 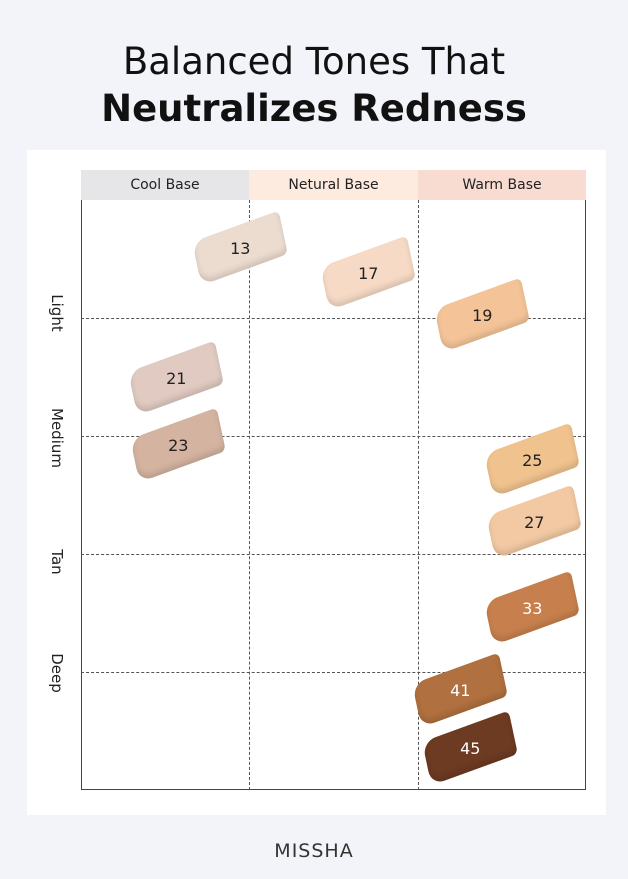 I want to click on shade-label: 17, so click(x=368, y=273).